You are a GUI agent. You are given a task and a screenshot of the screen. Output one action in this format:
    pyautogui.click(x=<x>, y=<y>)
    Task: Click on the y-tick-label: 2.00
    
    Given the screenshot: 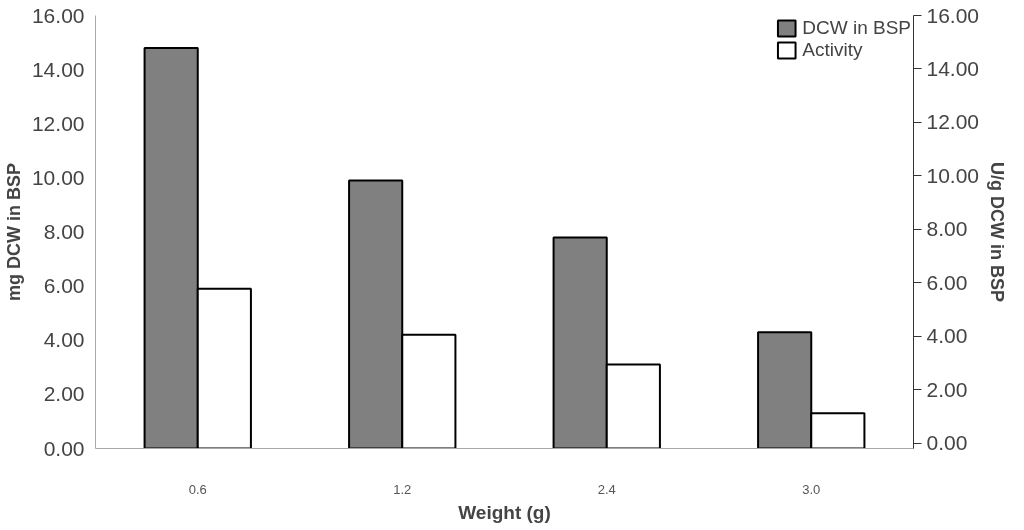 What is the action you would take?
    pyautogui.click(x=64, y=394)
    